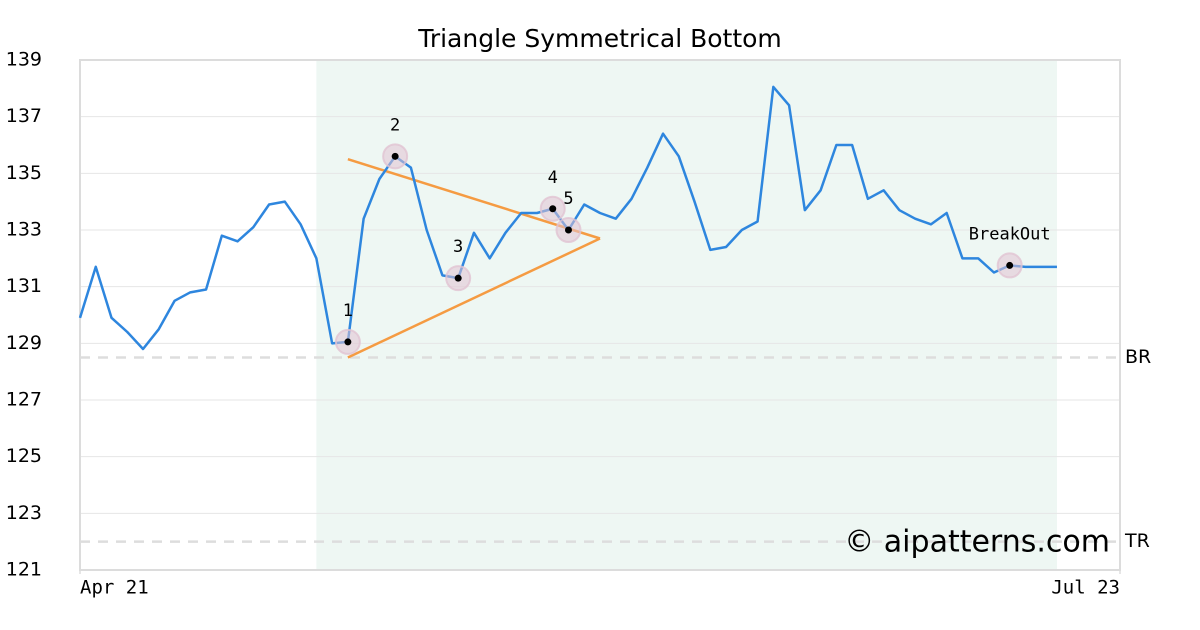  Describe the element at coordinates (474, 298) in the screenshot. I see `trend-line` at that location.